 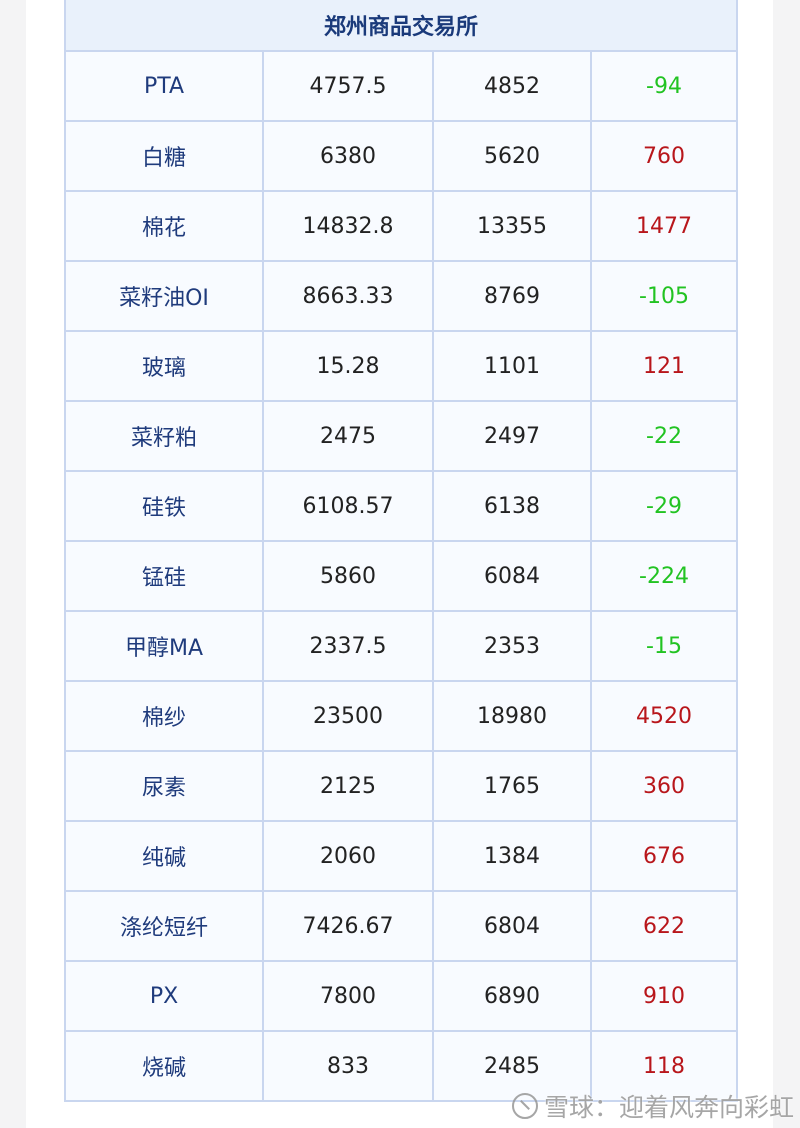 What do you see at coordinates (348, 226) in the screenshot?
I see `value-a: 14832.8` at bounding box center [348, 226].